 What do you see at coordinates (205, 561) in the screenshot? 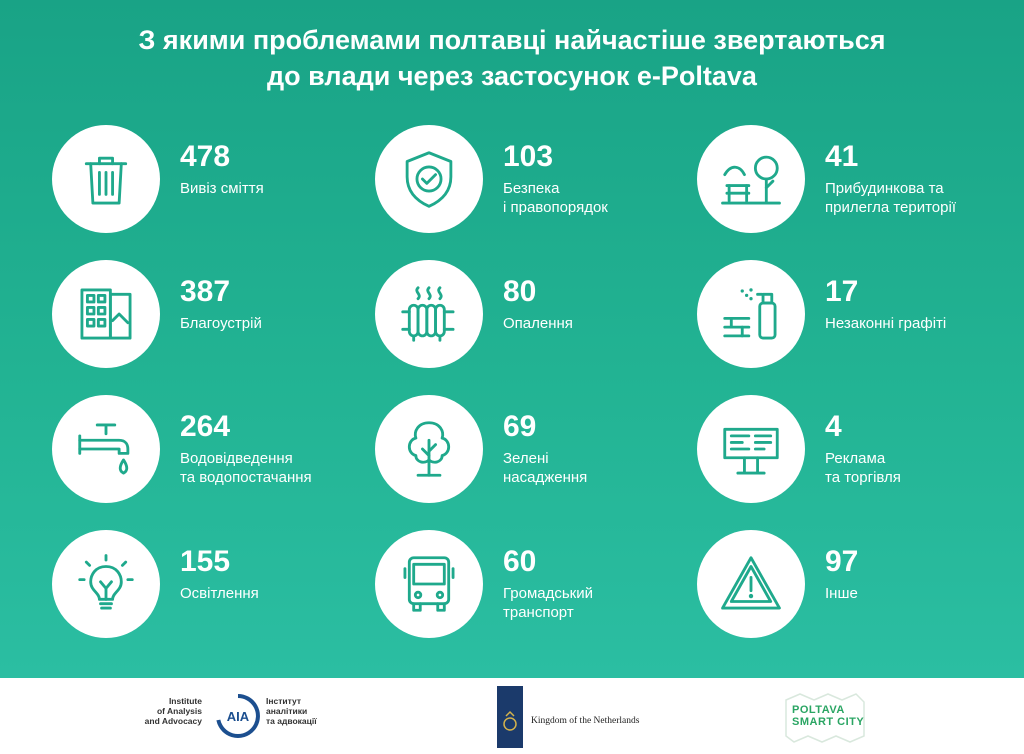
I see `category-count: 155` at bounding box center [205, 561].